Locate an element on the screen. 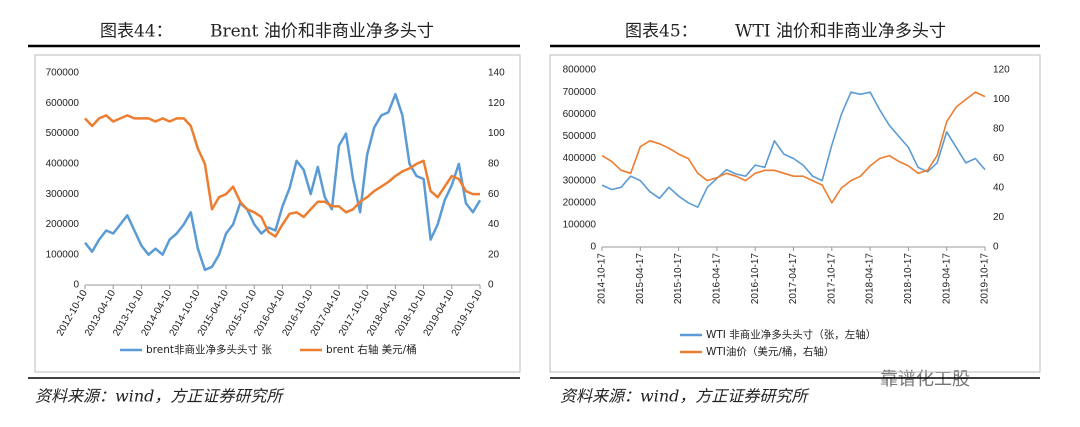 Image resolution: width=1080 pixels, height=427 pixels. x-tick-label: 2015-10-17 is located at coordinates (678, 279).